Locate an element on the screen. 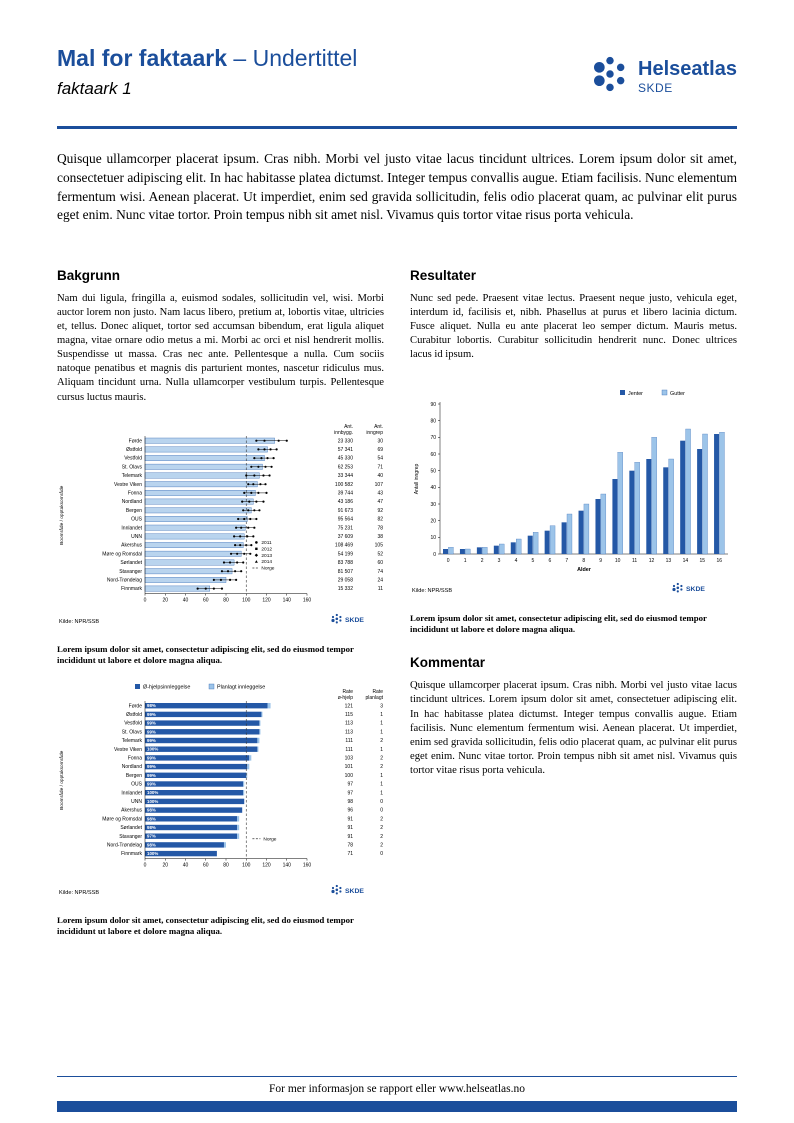  svg-text: ø-hjelp is located at coordinates (346, 698).